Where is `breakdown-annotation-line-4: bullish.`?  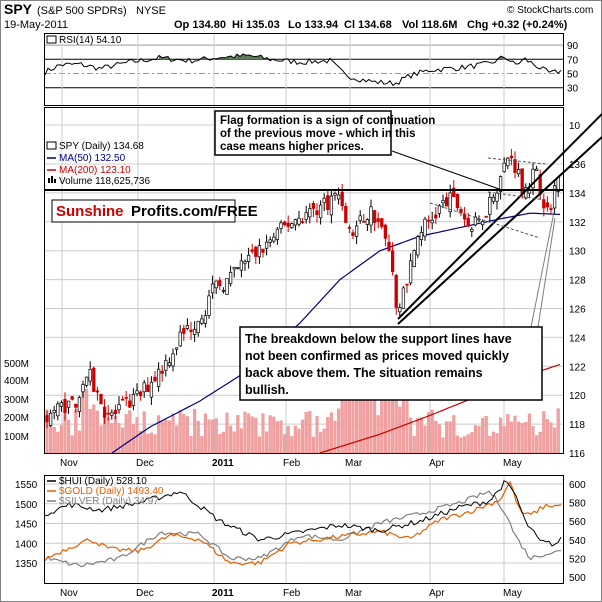 breakdown-annotation-line-4: bullish. is located at coordinates (267, 390).